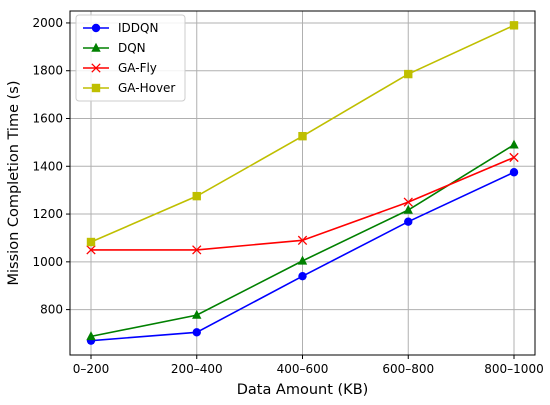 Image resolution: width=550 pixels, height=405 pixels. I want to click on y-tick-label: 1400, so click(47, 166).